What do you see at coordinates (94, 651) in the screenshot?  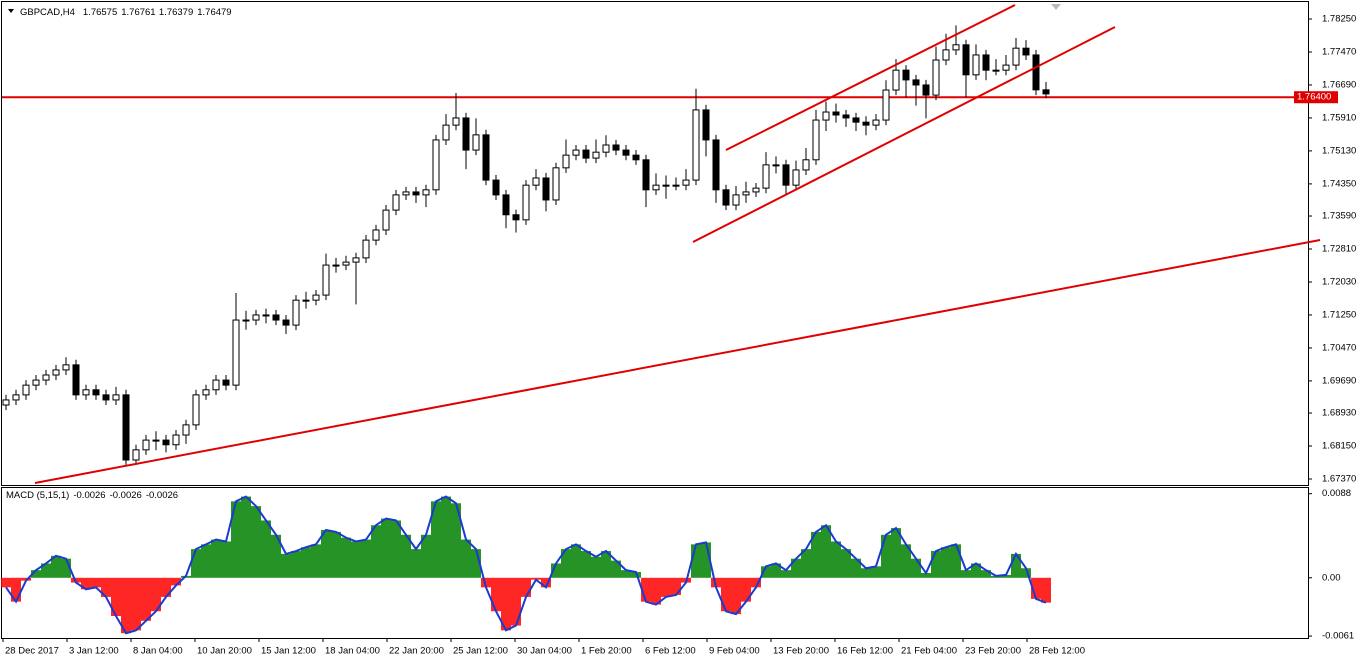 I see `x-tick-label: 3 Jan 12:00` at bounding box center [94, 651].